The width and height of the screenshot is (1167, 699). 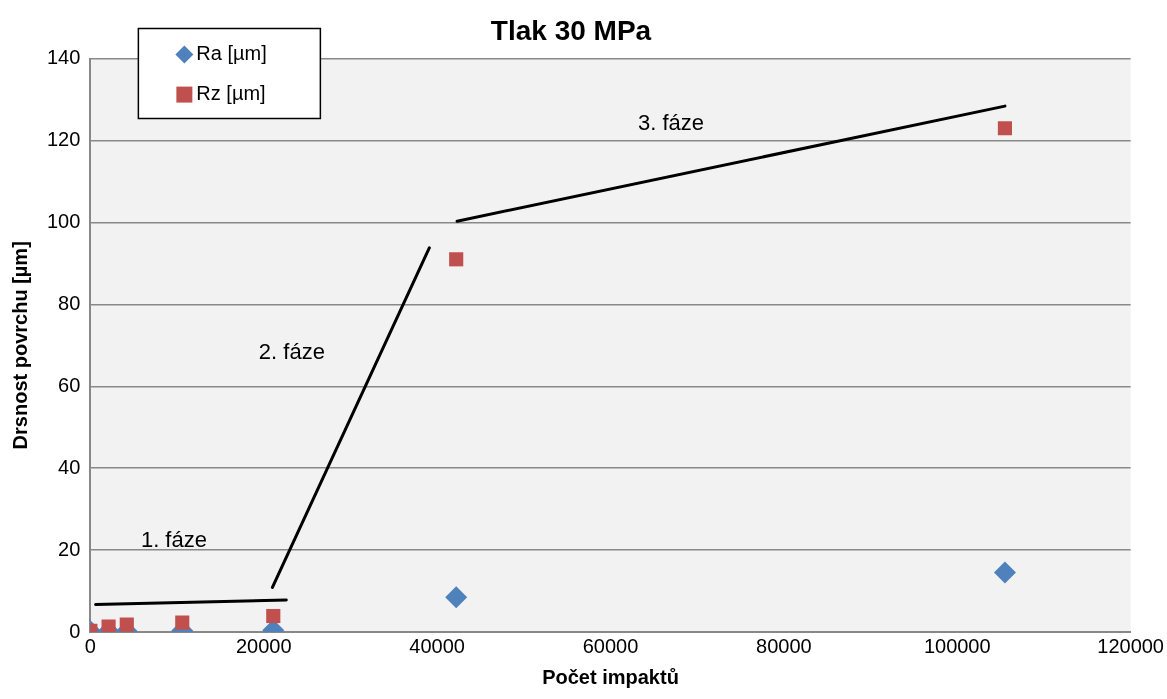 What do you see at coordinates (1131, 645) in the screenshot?
I see `x-tick-label: 120000` at bounding box center [1131, 645].